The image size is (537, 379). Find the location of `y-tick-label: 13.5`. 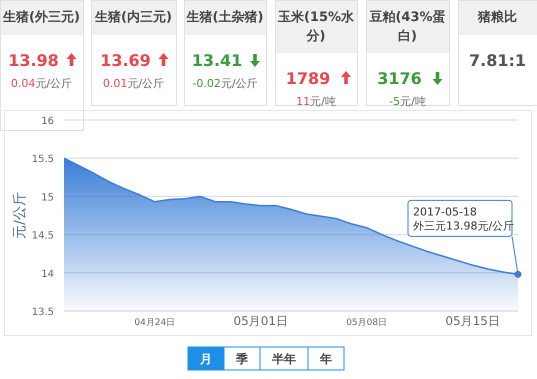

y-tick-label: 13.5 is located at coordinates (43, 312).